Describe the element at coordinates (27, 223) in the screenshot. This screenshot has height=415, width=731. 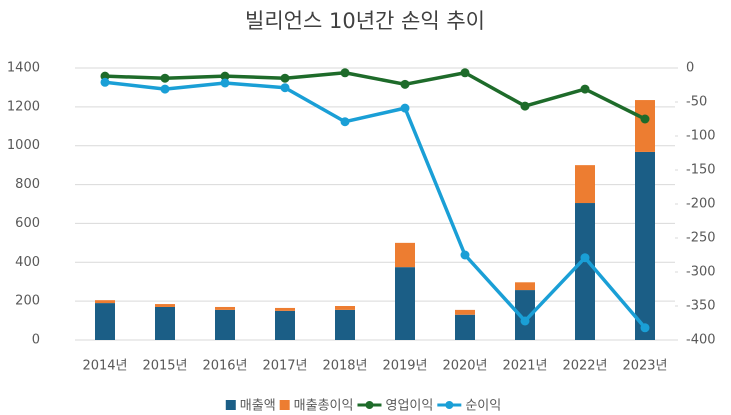
I see `y-tick-label: 600` at that location.